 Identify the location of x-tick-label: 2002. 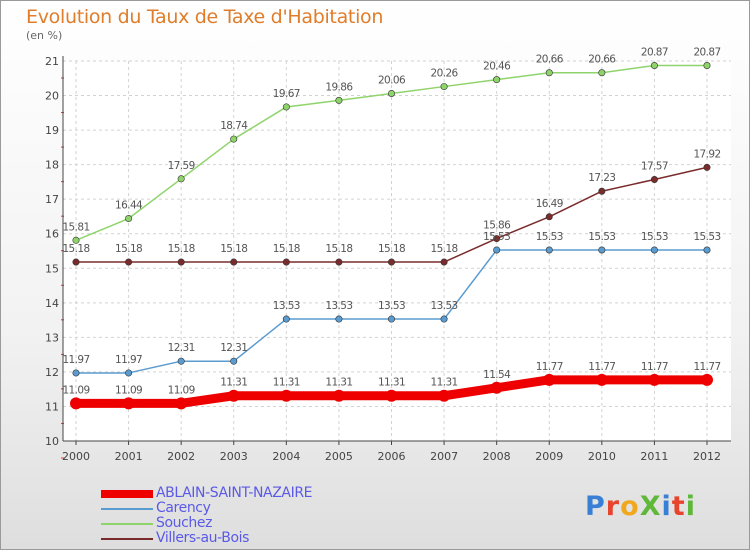
(181, 456).